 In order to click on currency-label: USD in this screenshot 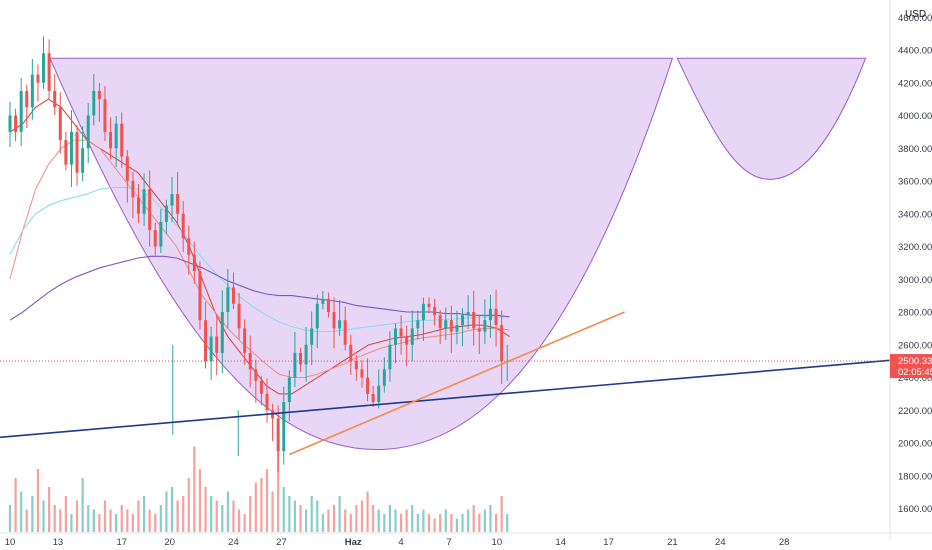, I will do `click(915, 14)`.